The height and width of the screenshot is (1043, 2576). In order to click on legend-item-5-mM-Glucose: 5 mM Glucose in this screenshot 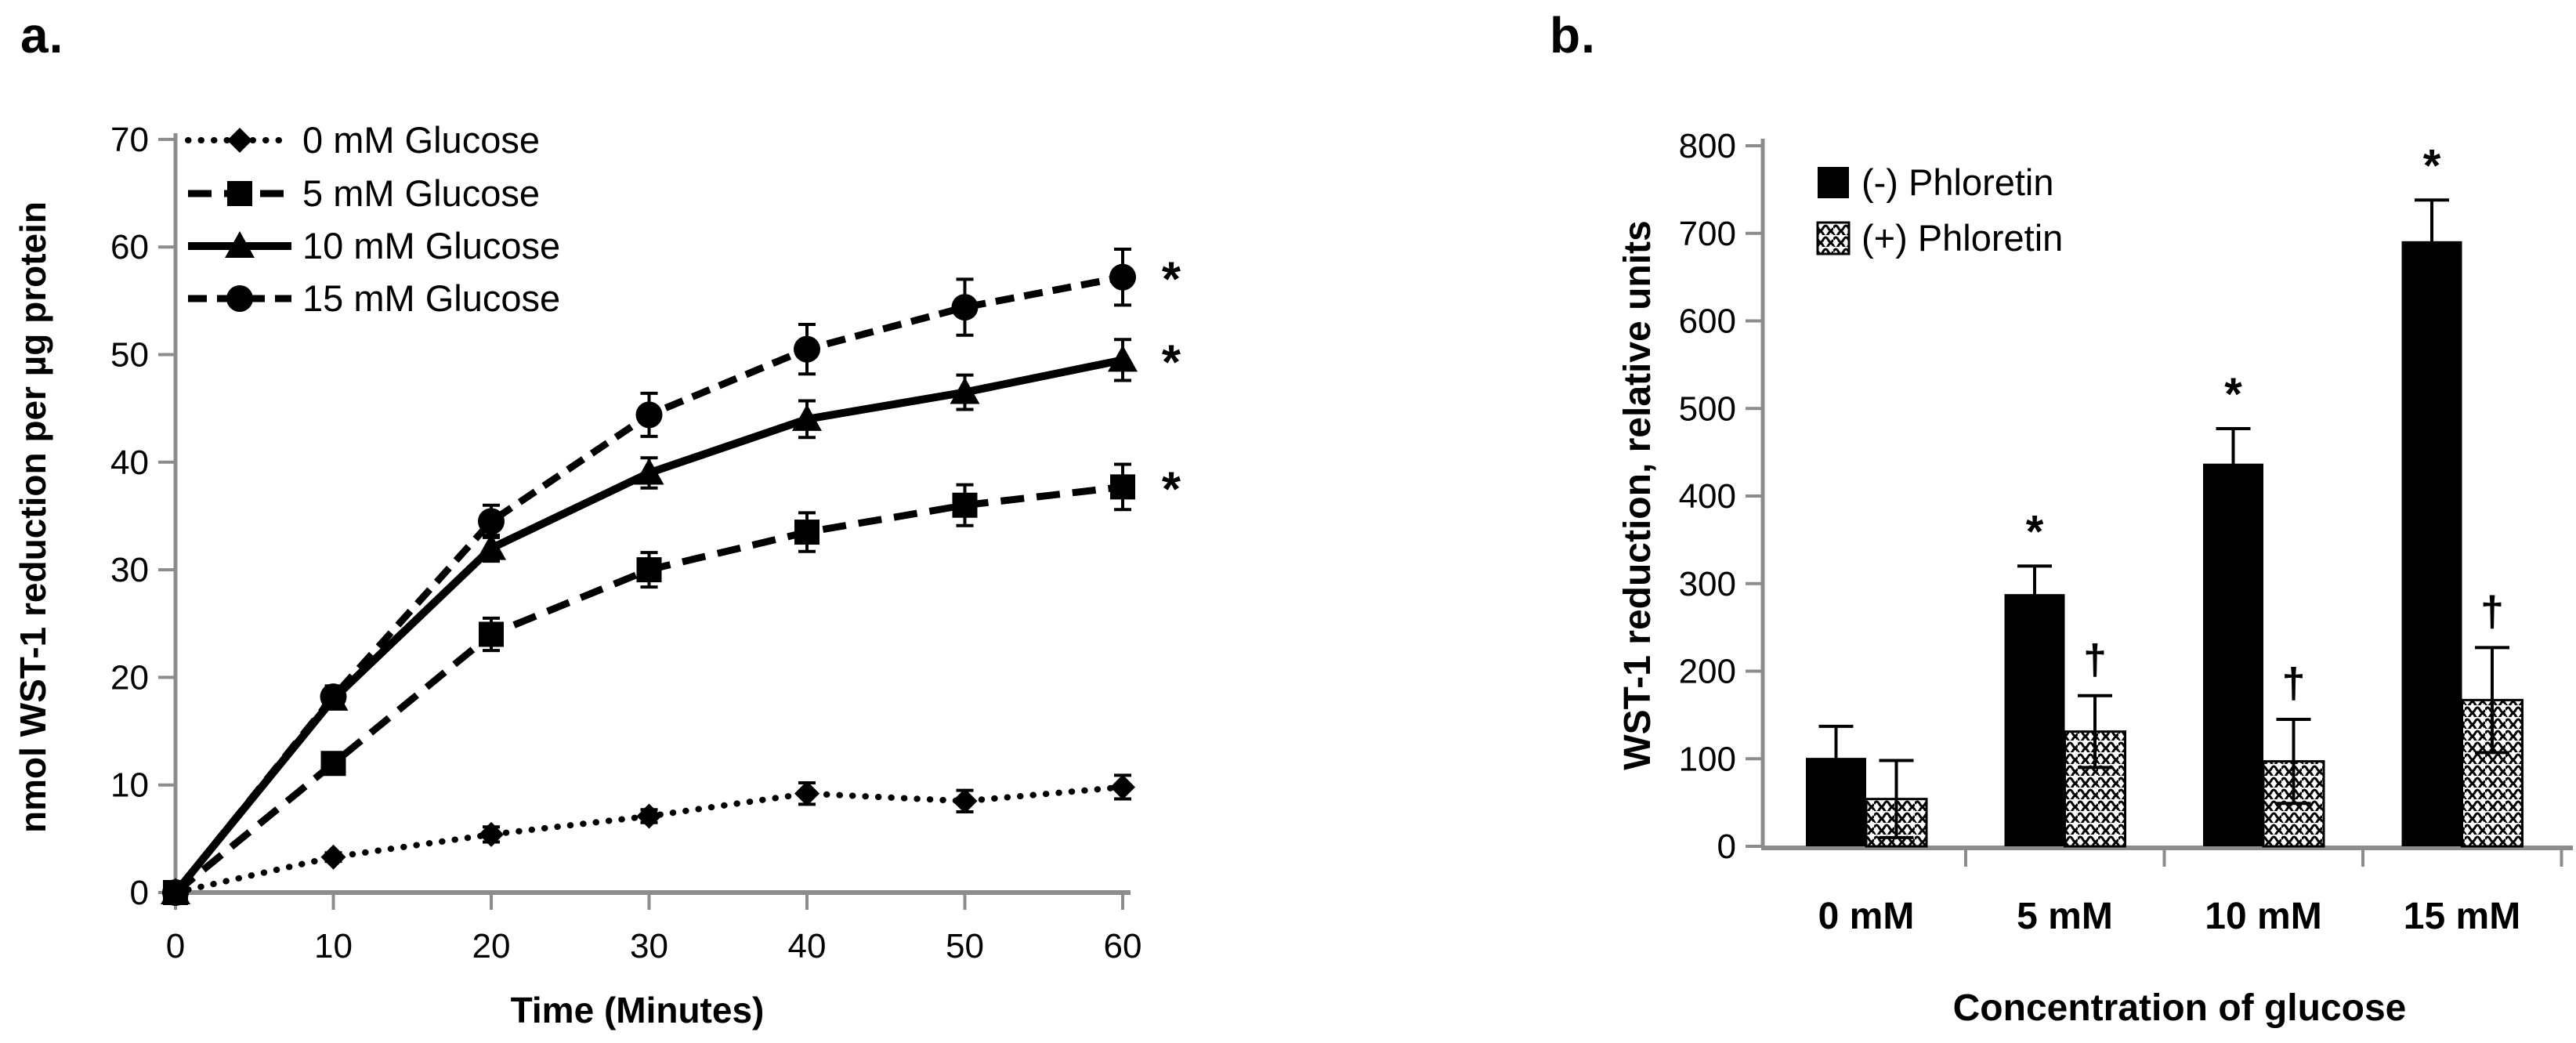, I will do `click(364, 193)`.